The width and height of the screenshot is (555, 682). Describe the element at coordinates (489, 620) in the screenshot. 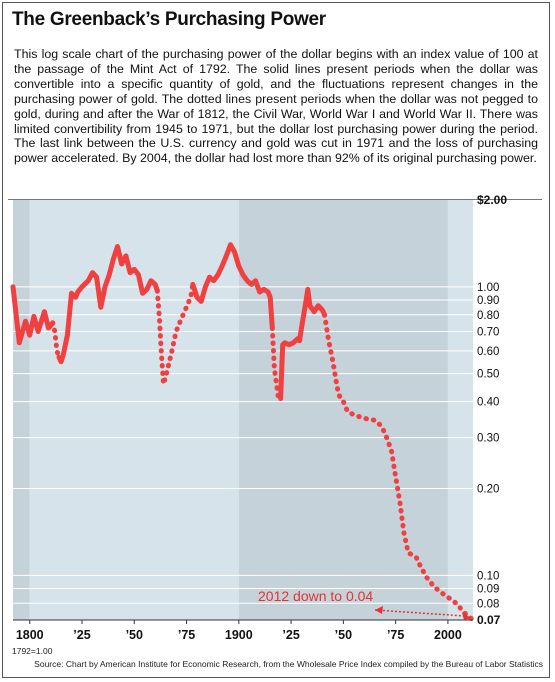

I see `y-tick-label: 0.07` at that location.